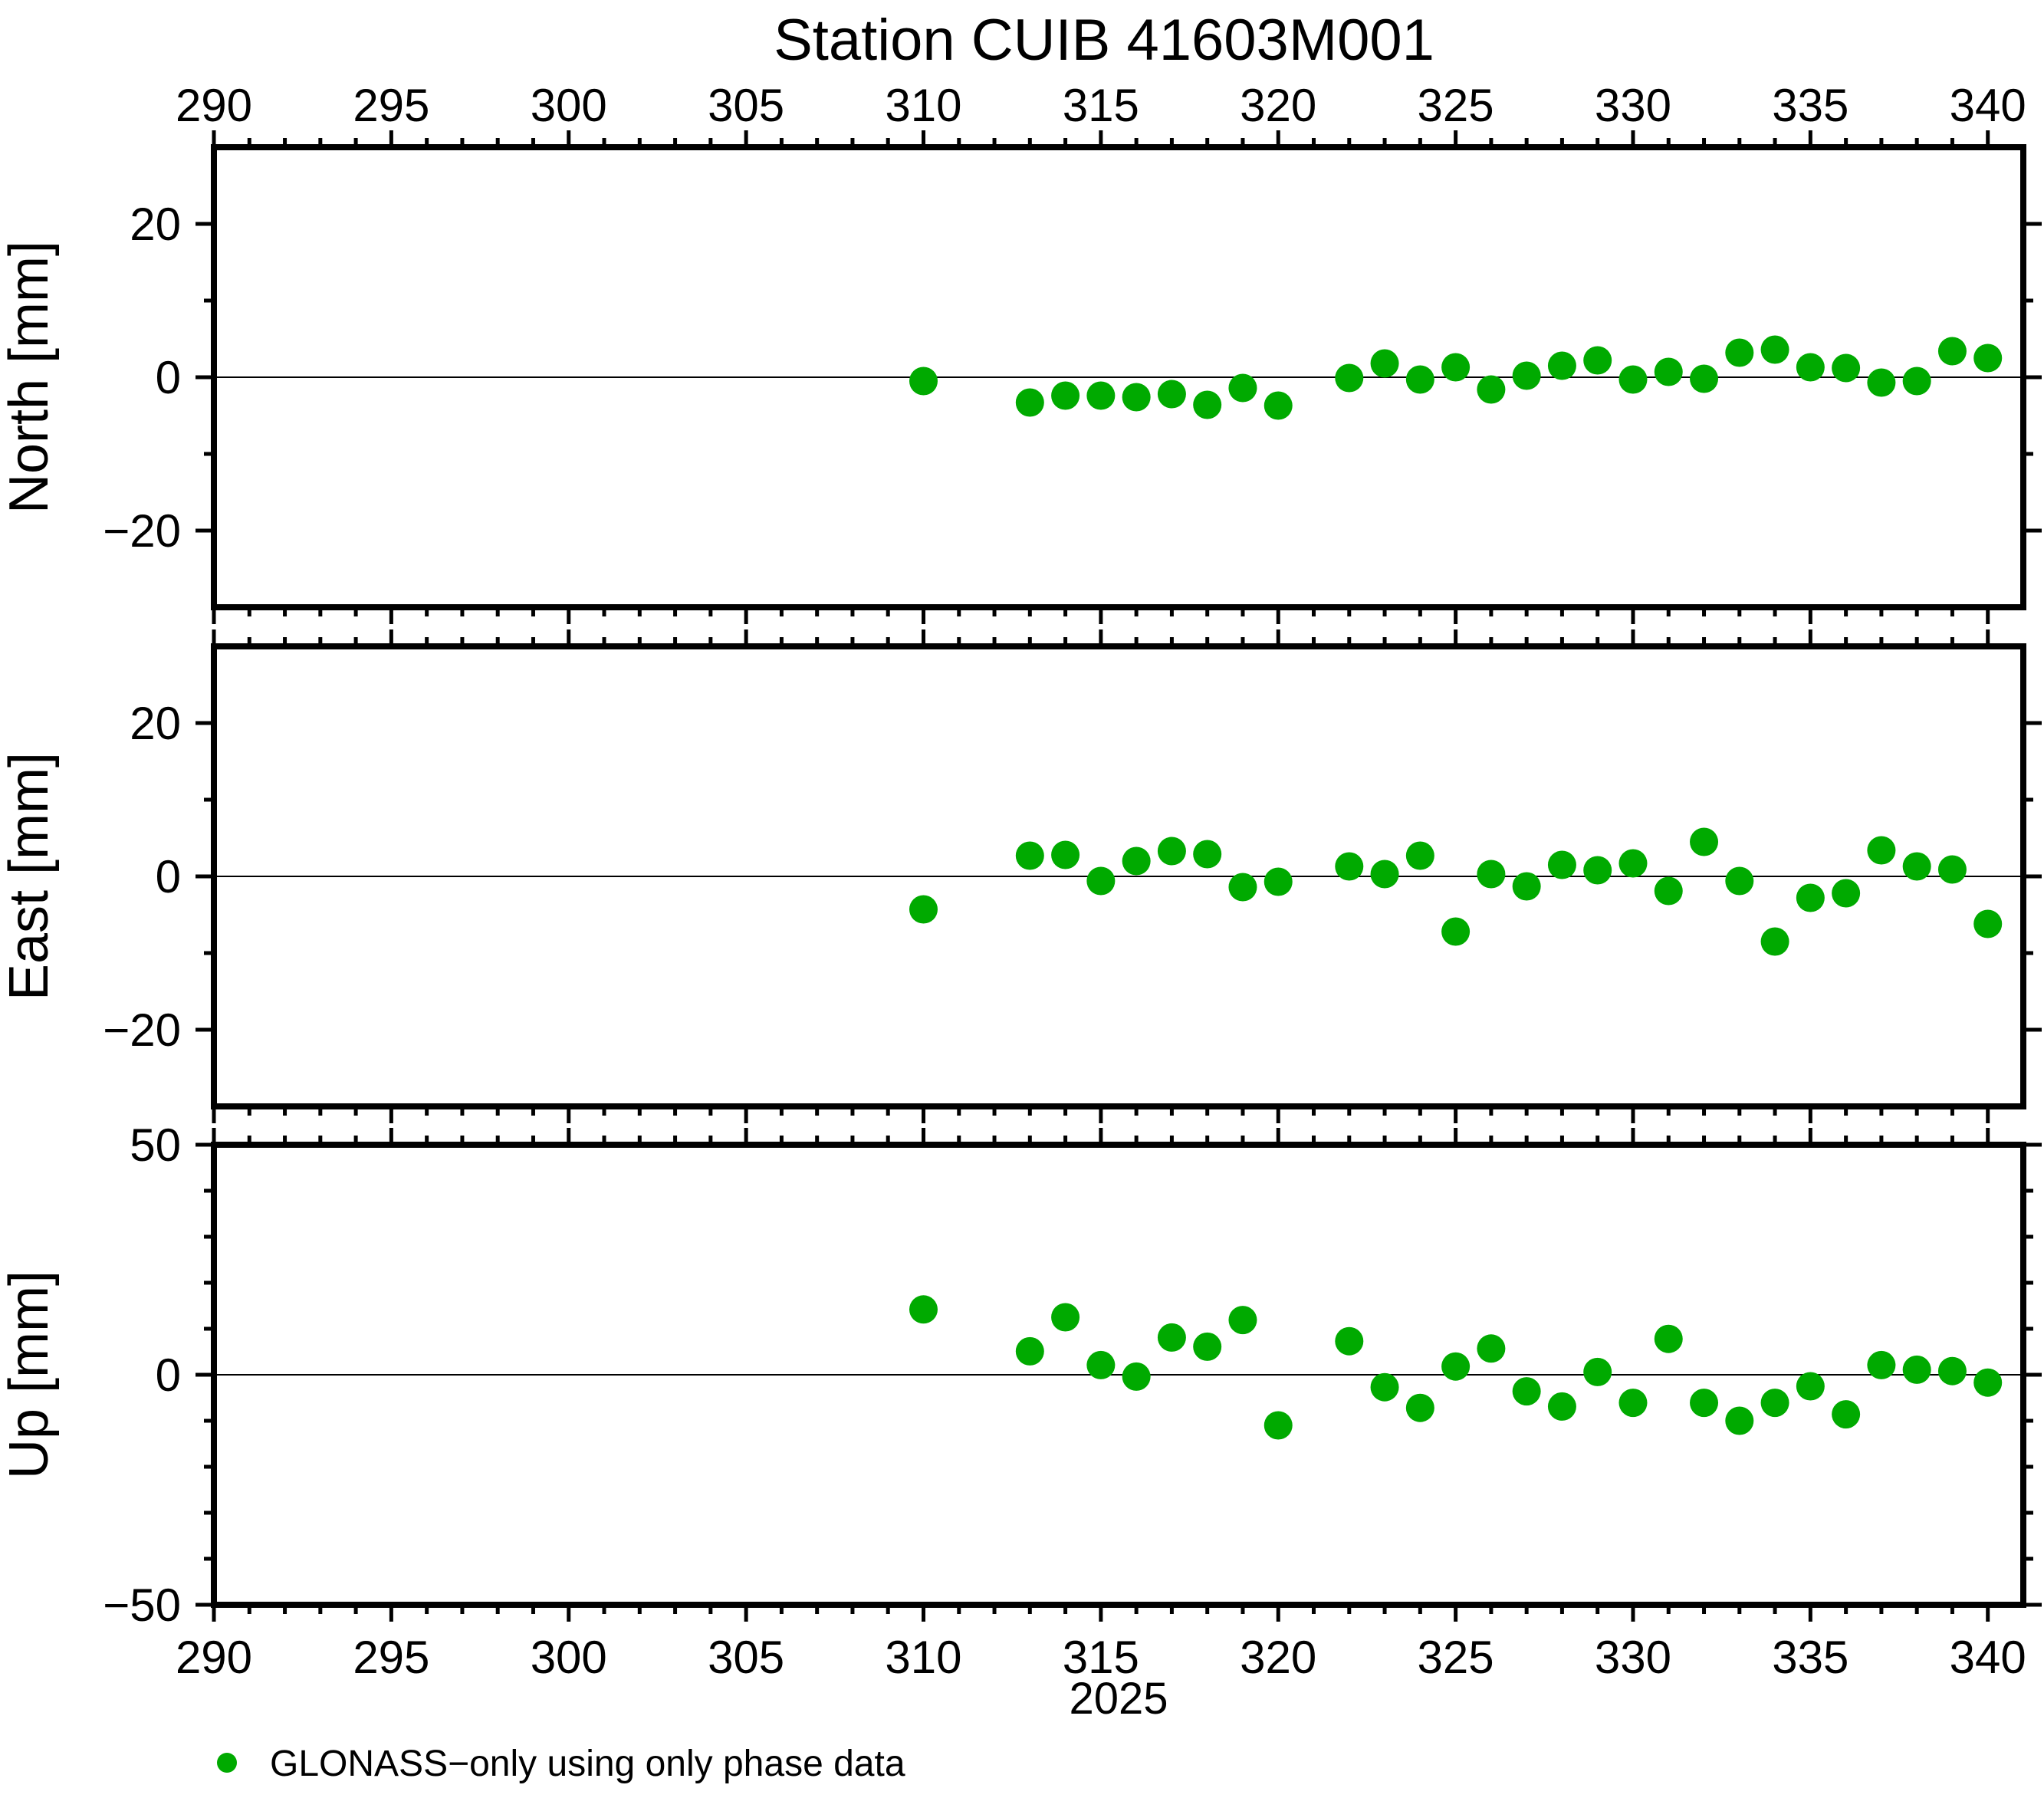 This screenshot has width=2044, height=1798. What do you see at coordinates (30, 877) in the screenshot?
I see `east-axis-title: East [mm]` at bounding box center [30, 877].